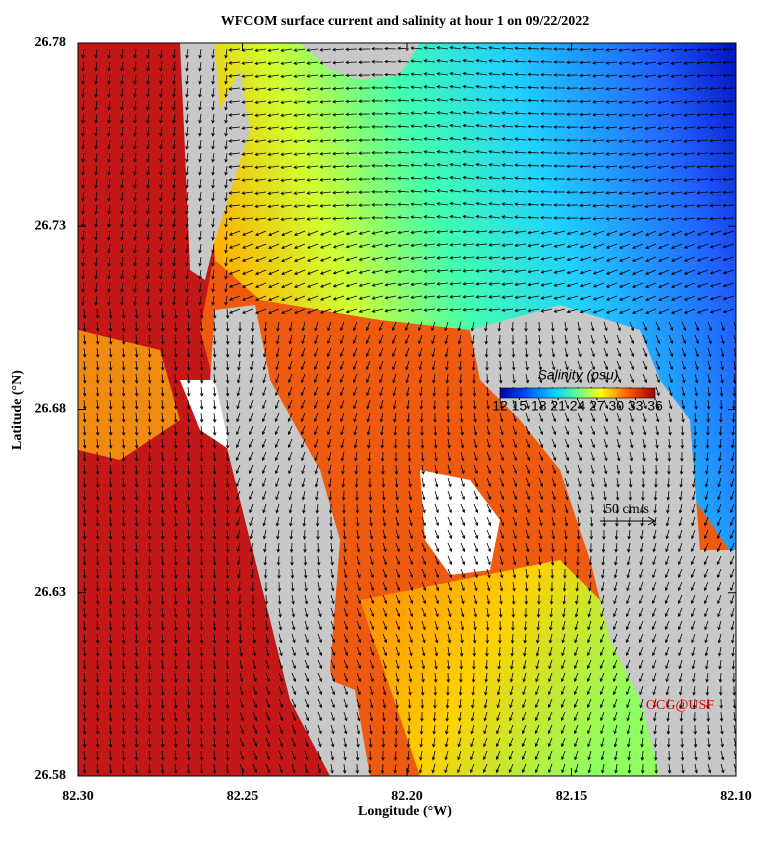 This screenshot has width=770, height=864. What do you see at coordinates (636, 406) in the screenshot?
I see `colorbar-tick-label: 33` at bounding box center [636, 406].